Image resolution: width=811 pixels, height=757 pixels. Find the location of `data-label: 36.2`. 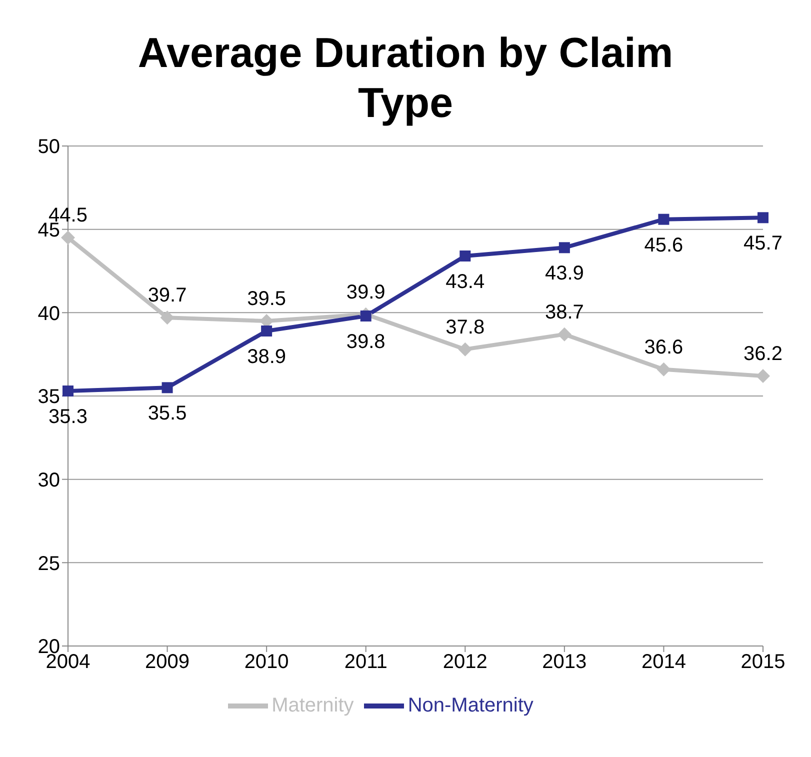

data-label: 36.2 is located at coordinates (763, 354).